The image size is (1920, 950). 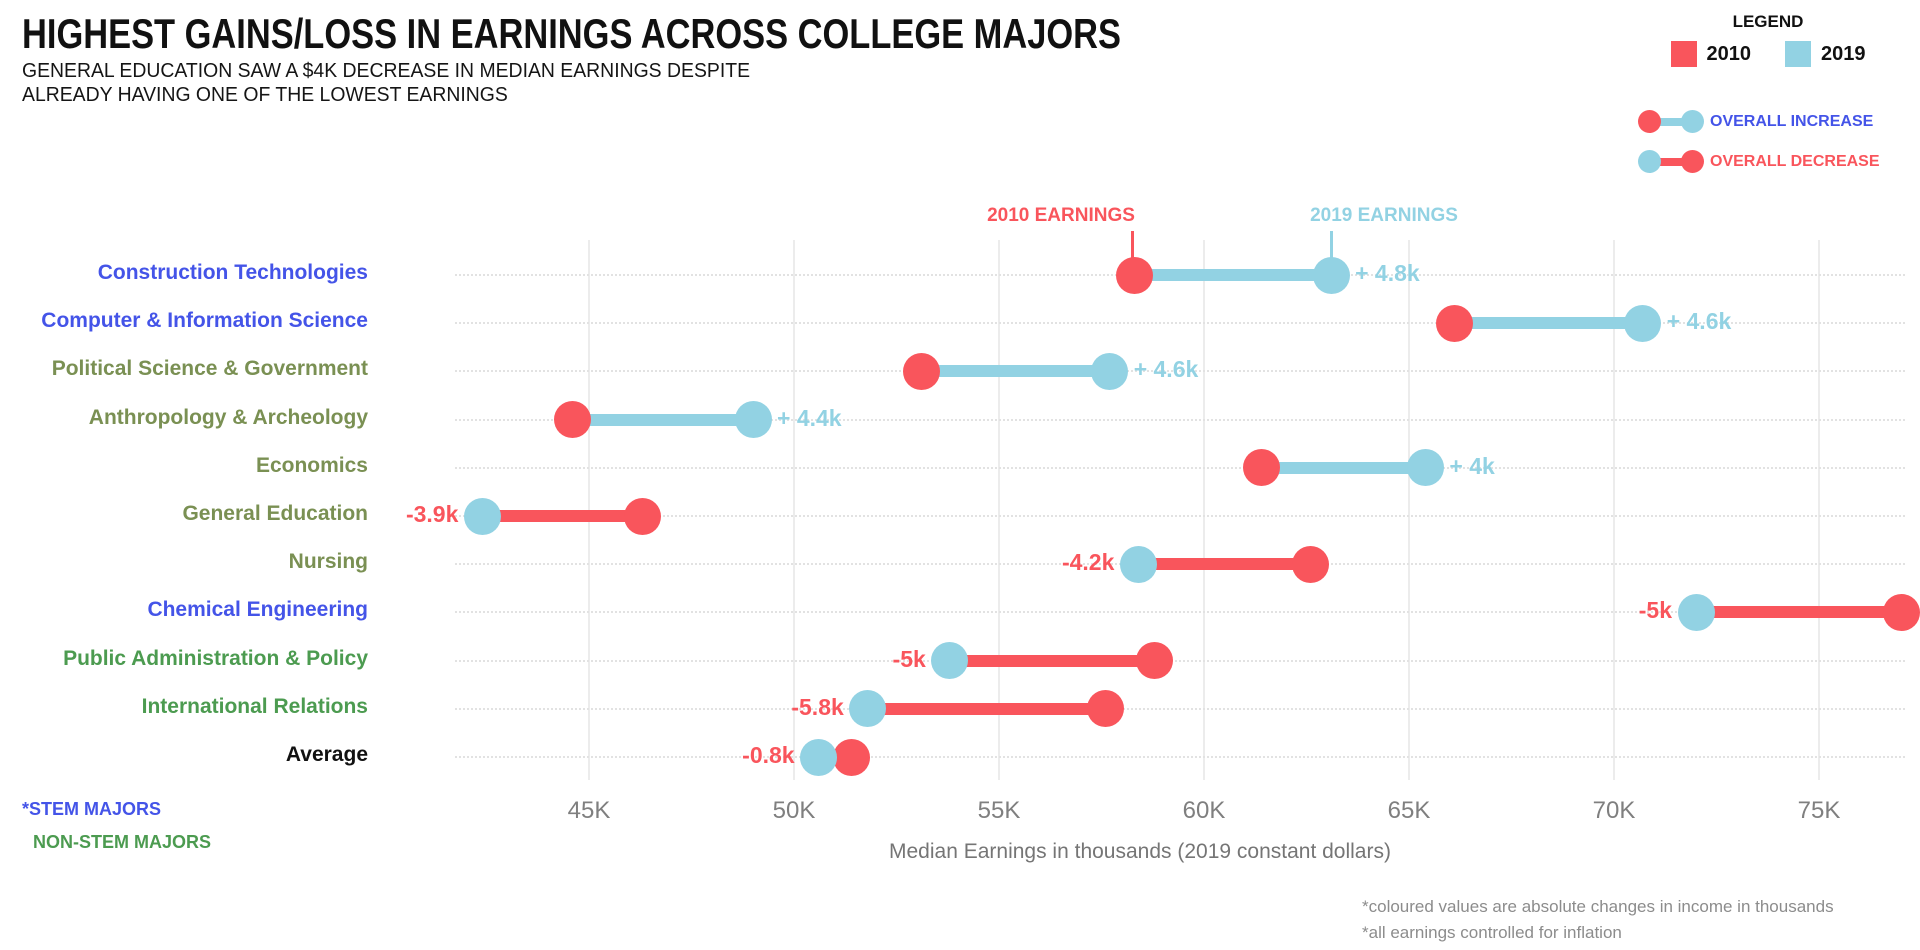 I want to click on category-label: Construction Technologies, so click(x=232, y=272).